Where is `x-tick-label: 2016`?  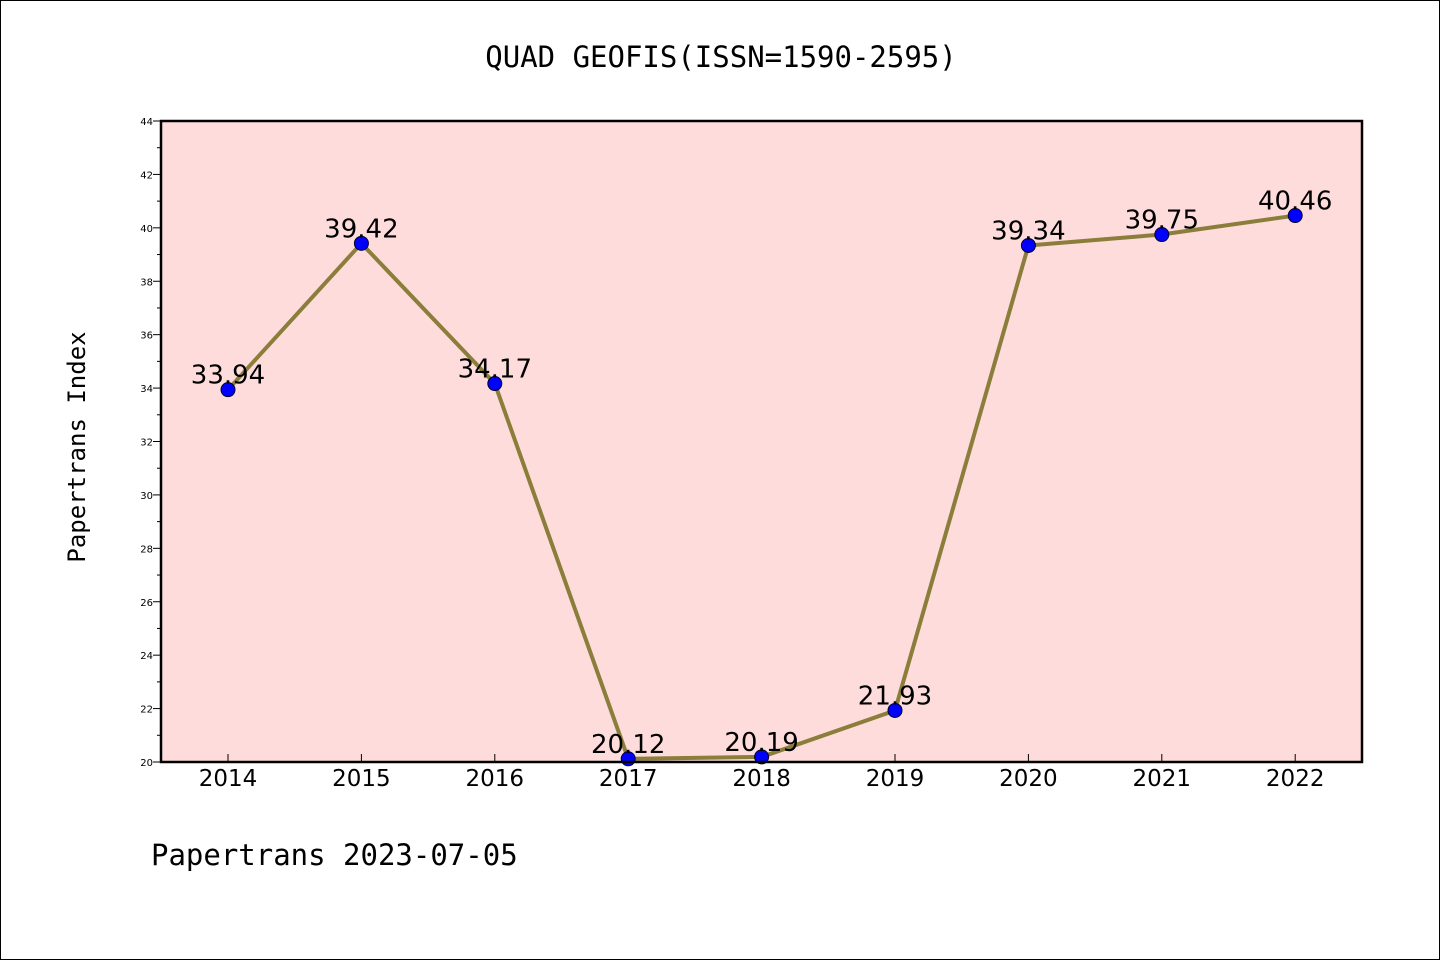
x-tick-label: 2016 is located at coordinates (495, 779).